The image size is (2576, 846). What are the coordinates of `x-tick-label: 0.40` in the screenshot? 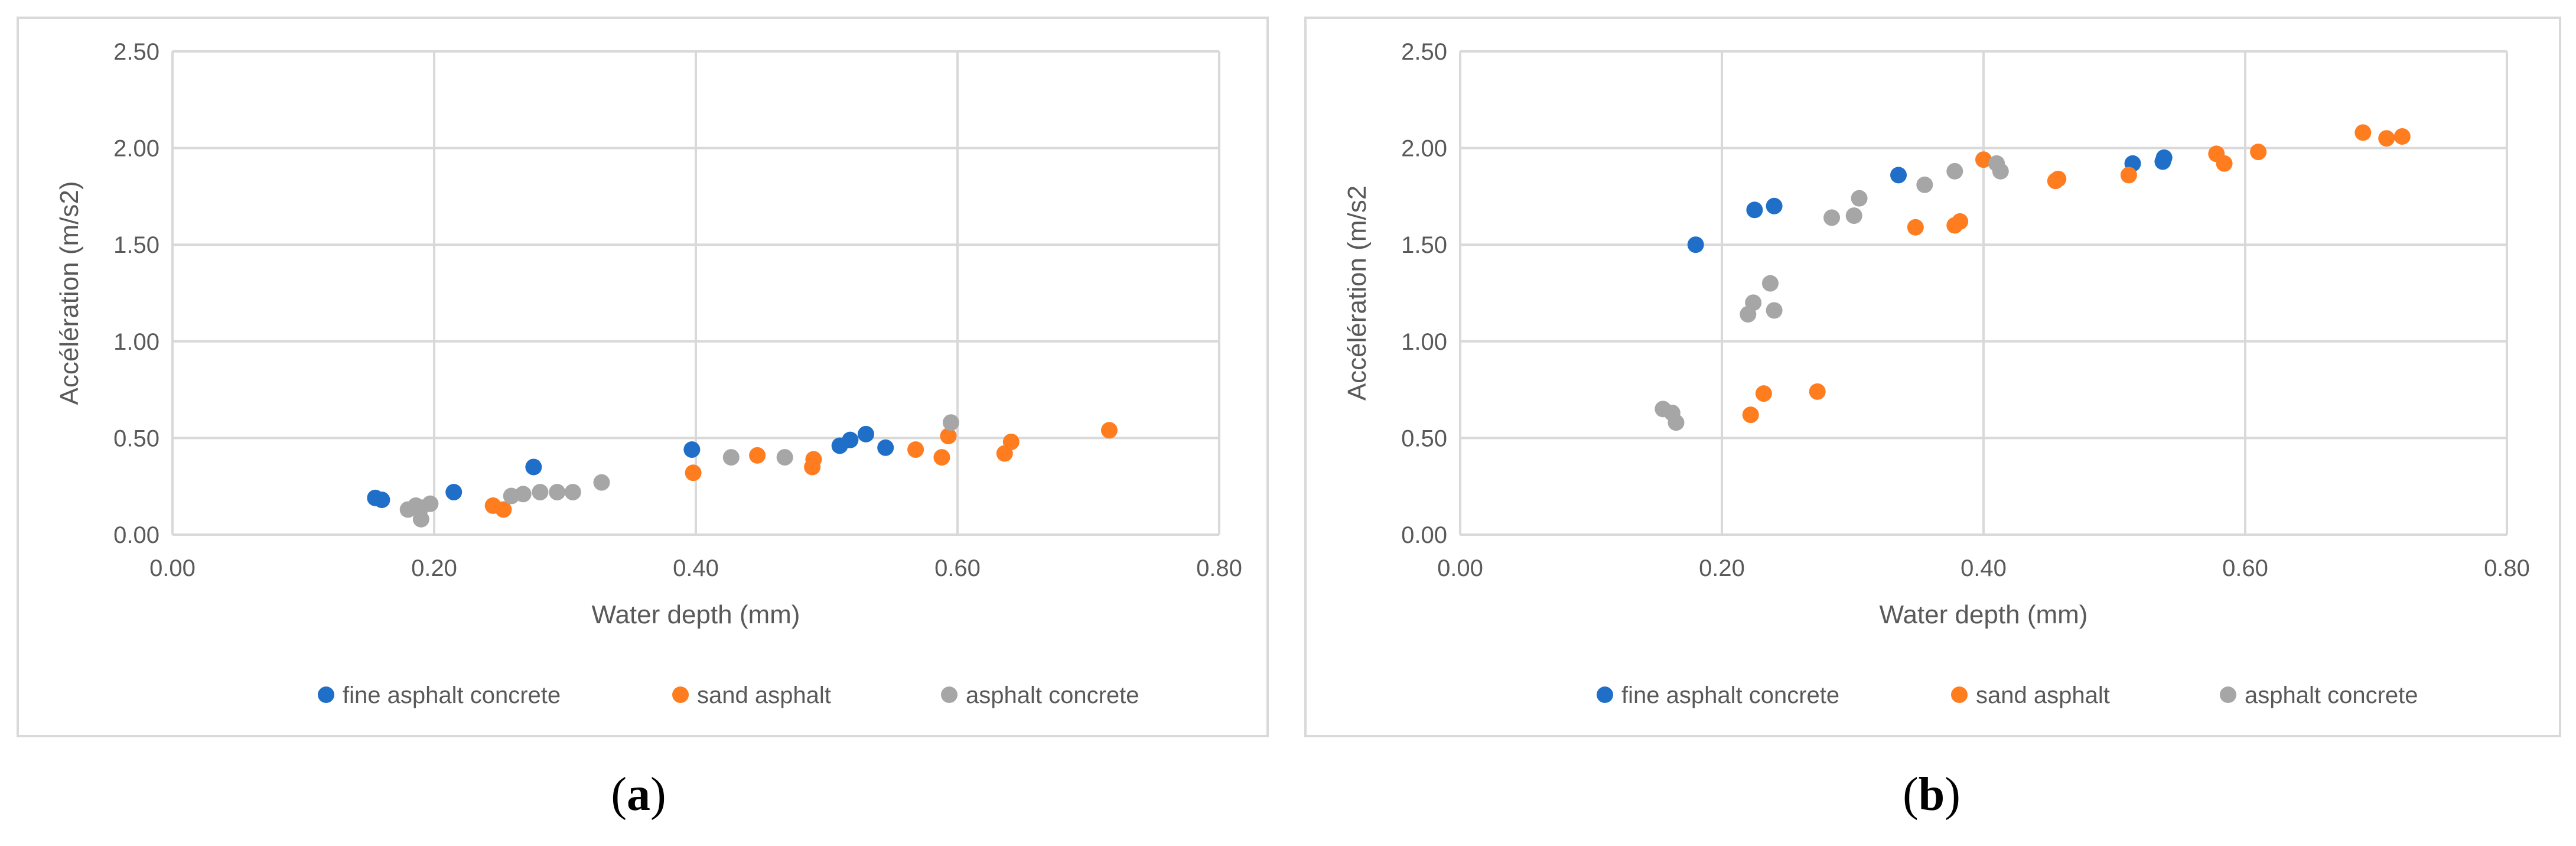 It's located at (1984, 568).